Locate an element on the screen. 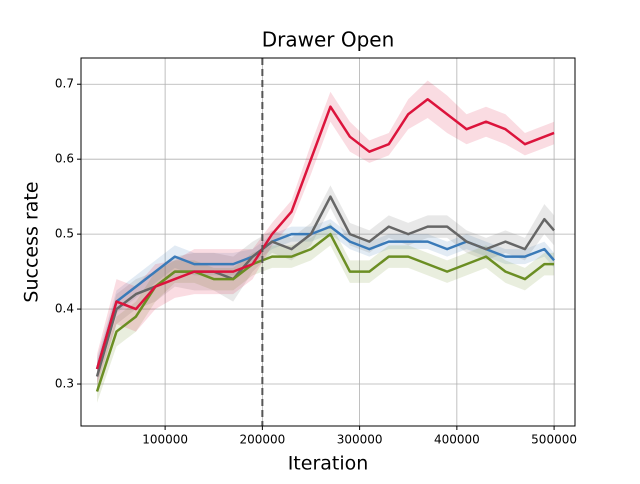 The image size is (640, 484). x-tick-label: 500000 is located at coordinates (554, 440).